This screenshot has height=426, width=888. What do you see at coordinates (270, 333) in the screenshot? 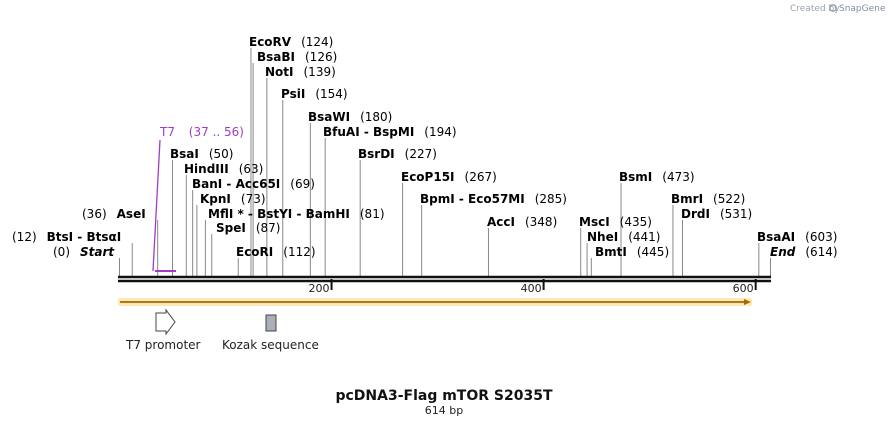
I see `feature-kozak-sequence: Kozak sequence` at bounding box center [270, 333].